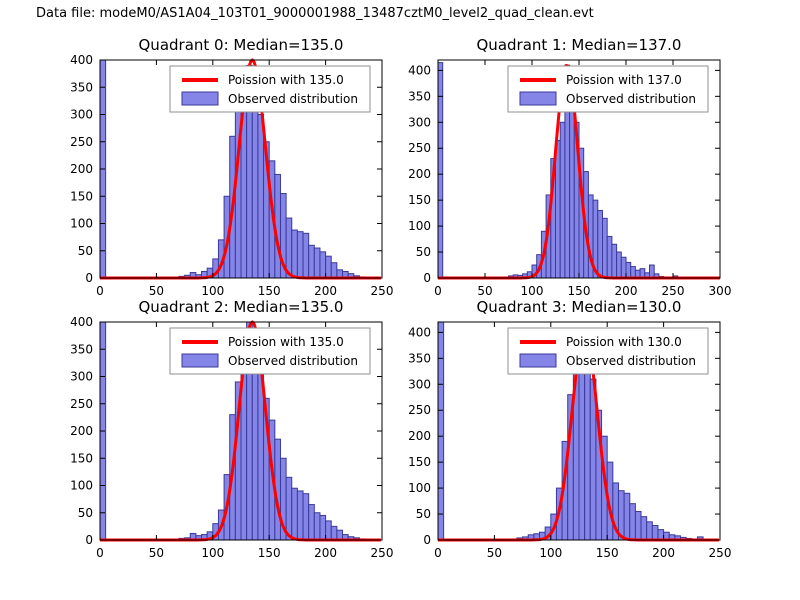  What do you see at coordinates (608, 89) in the screenshot?
I see `legend: Poission with 137.0 Observed distribution` at bounding box center [608, 89].